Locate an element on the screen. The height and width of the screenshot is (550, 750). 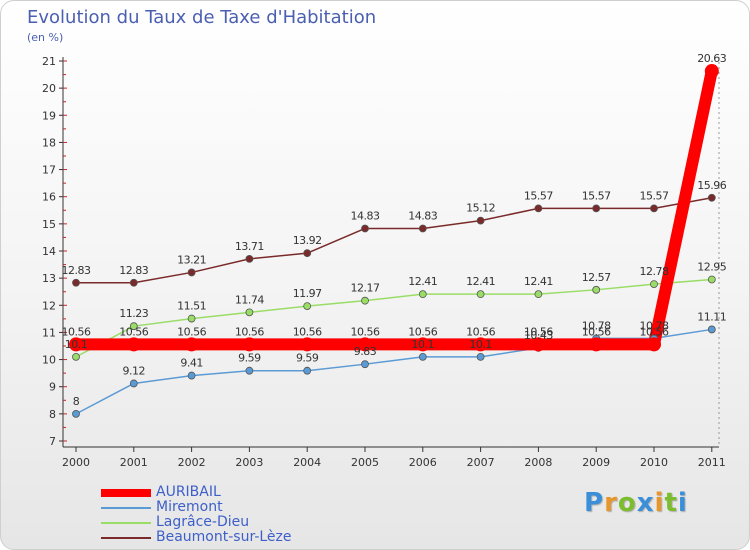
logo-letter: i is located at coordinates (659, 503).